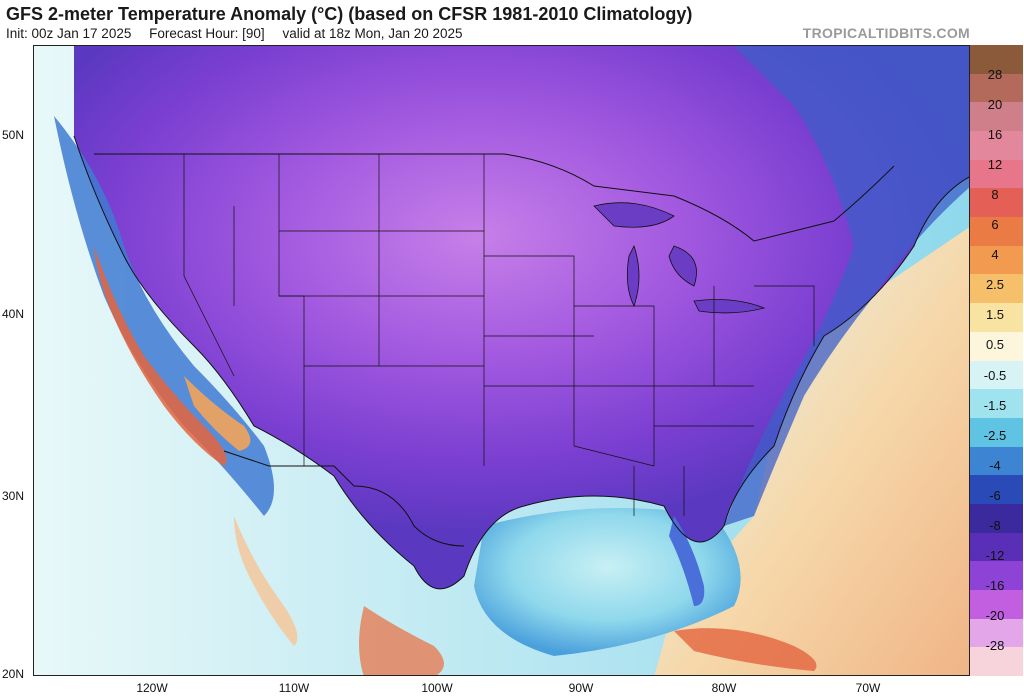  Describe the element at coordinates (687, 561) in the screenshot. I see `florida-peninsula` at that location.